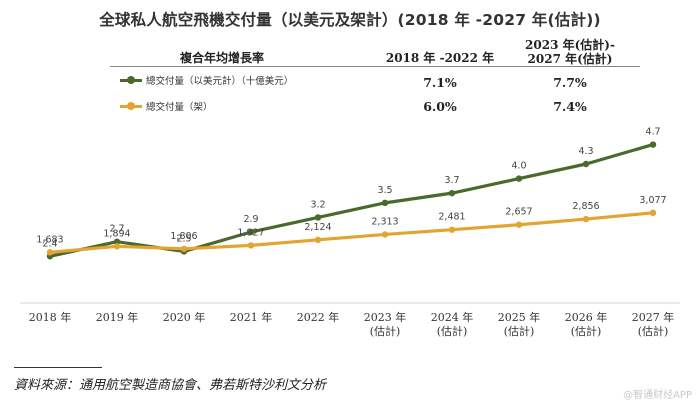 This screenshot has width=700, height=406. I want to click on legend-label-usd: 總交付量（以美元計）（十億美元）, so click(220, 81).